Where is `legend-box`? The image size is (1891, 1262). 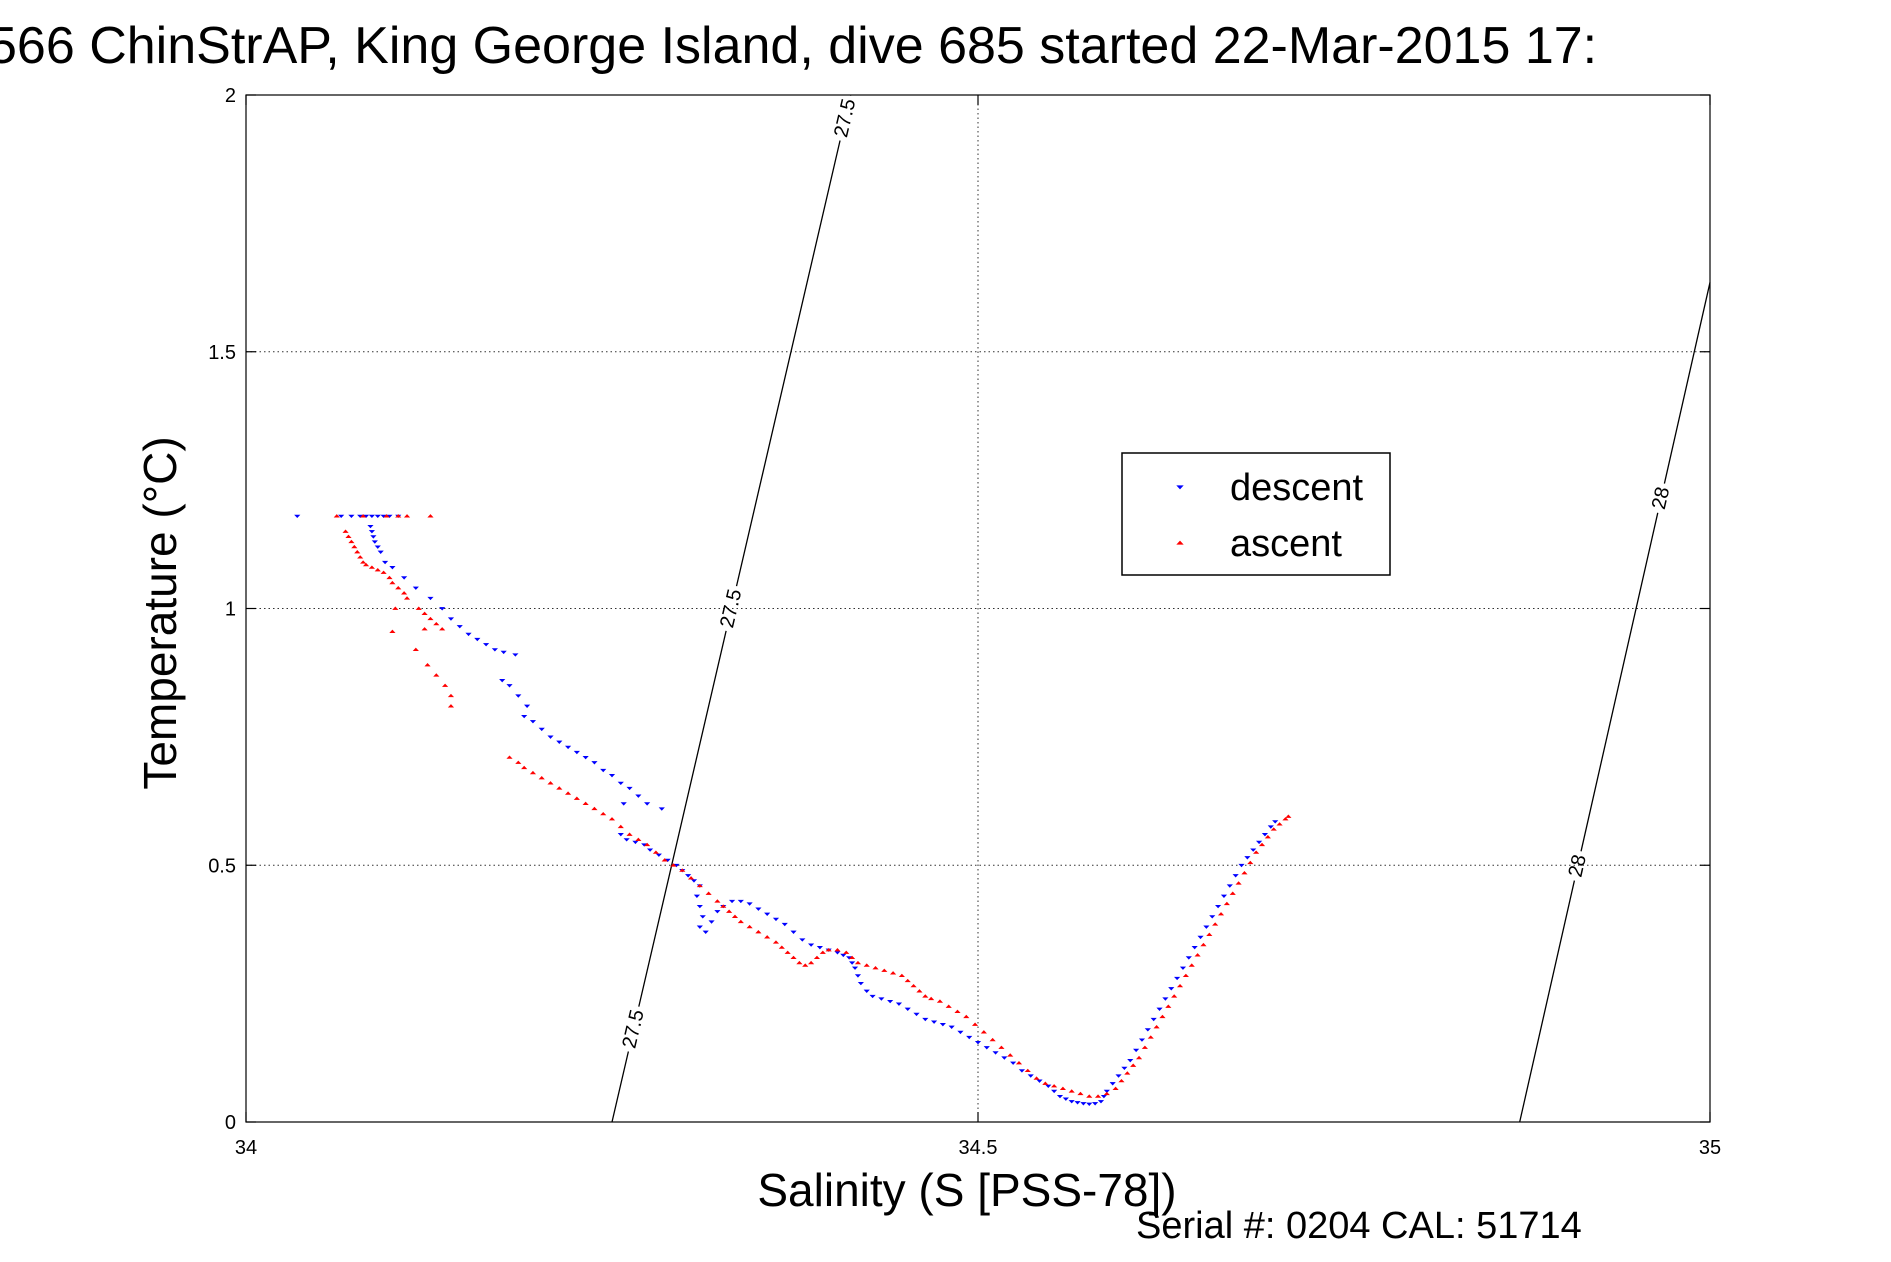 legend-box is located at coordinates (1256, 514).